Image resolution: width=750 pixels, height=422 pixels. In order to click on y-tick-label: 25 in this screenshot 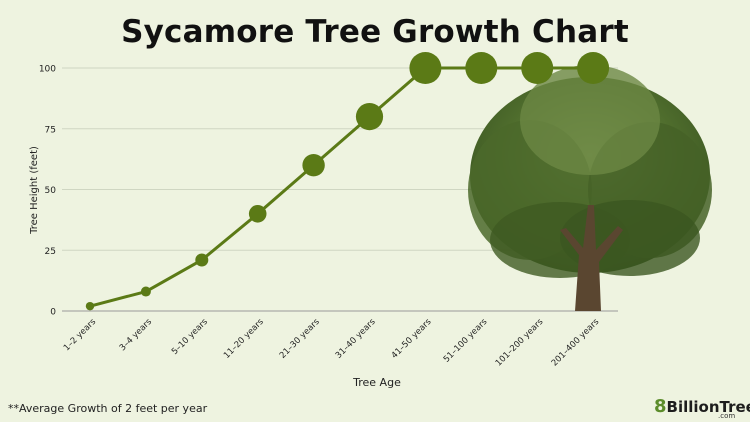, I will do `click(50, 252)`.